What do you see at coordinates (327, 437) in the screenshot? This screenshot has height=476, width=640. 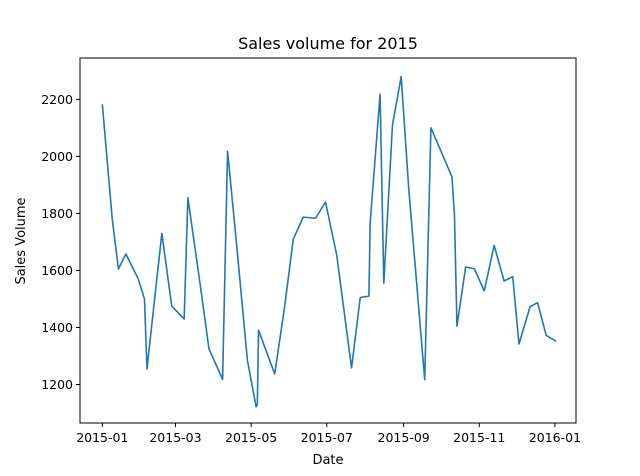 I see `x-tick-label-3: 2015-07` at bounding box center [327, 437].